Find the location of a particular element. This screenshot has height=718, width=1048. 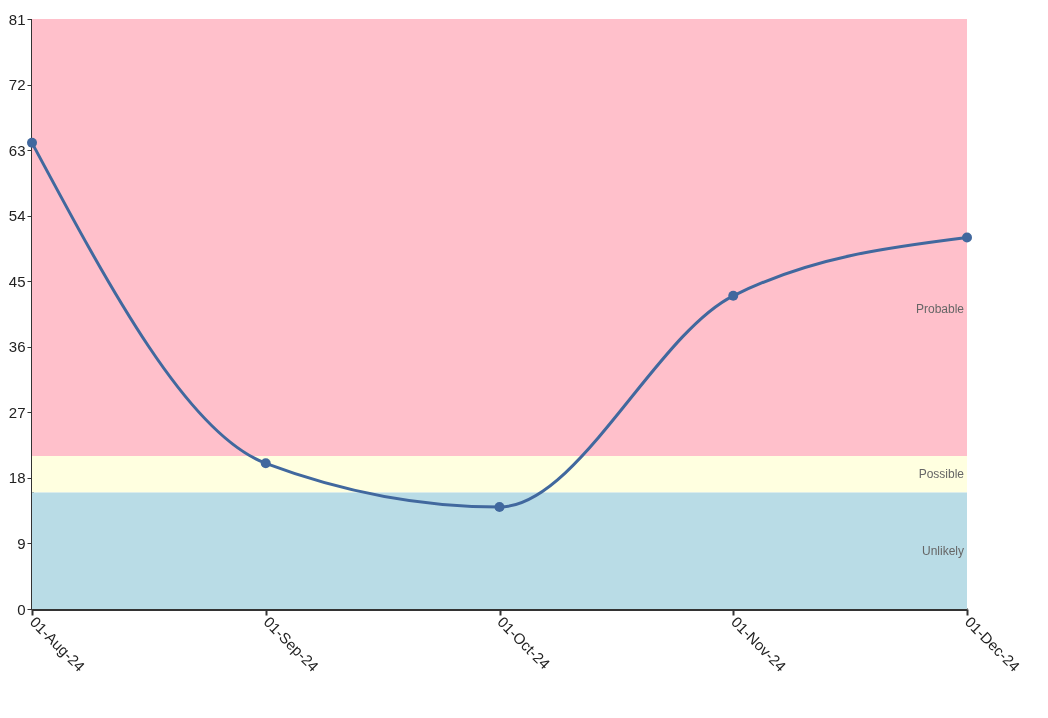

band-label: Possible is located at coordinates (941, 474).